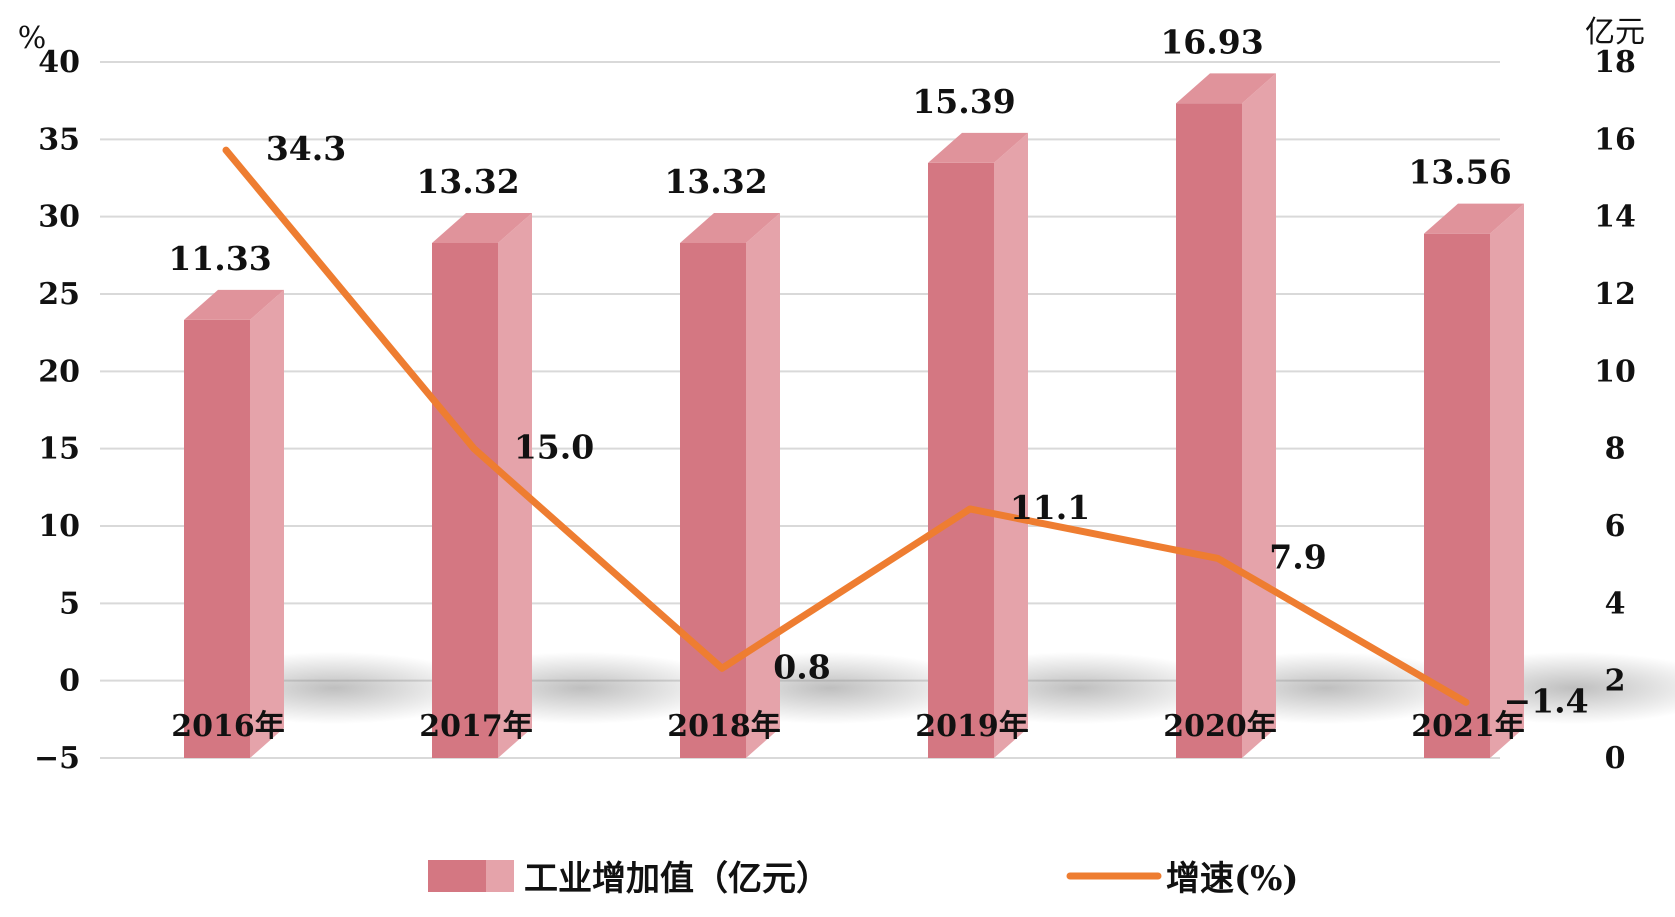 This screenshot has height=917, width=1675. What do you see at coordinates (1050, 507) in the screenshot?
I see `line-value-label: 11.1` at bounding box center [1050, 507].